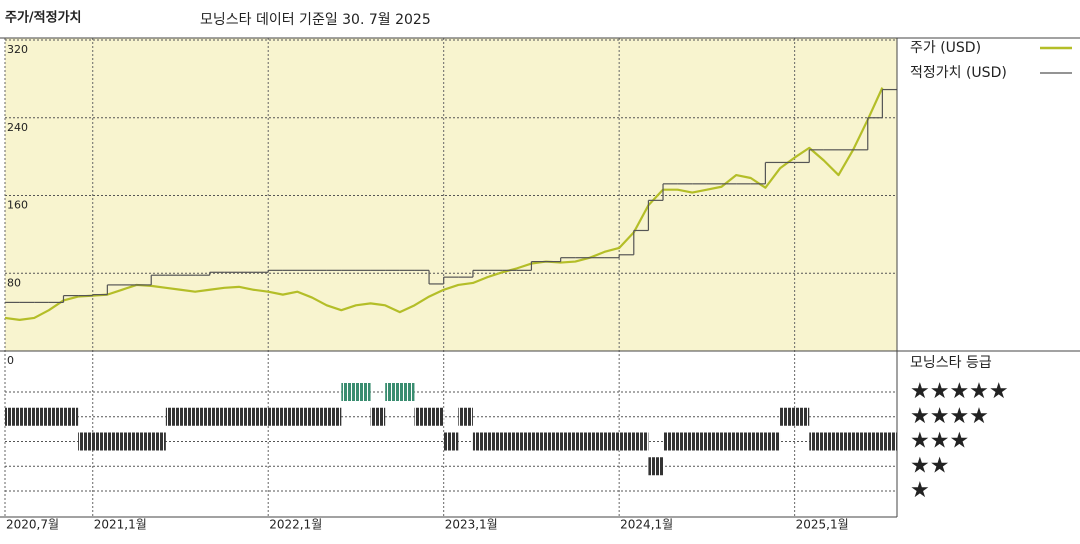  What do you see at coordinates (17, 205) in the screenshot?
I see `y-tick-label: 160` at bounding box center [17, 205].